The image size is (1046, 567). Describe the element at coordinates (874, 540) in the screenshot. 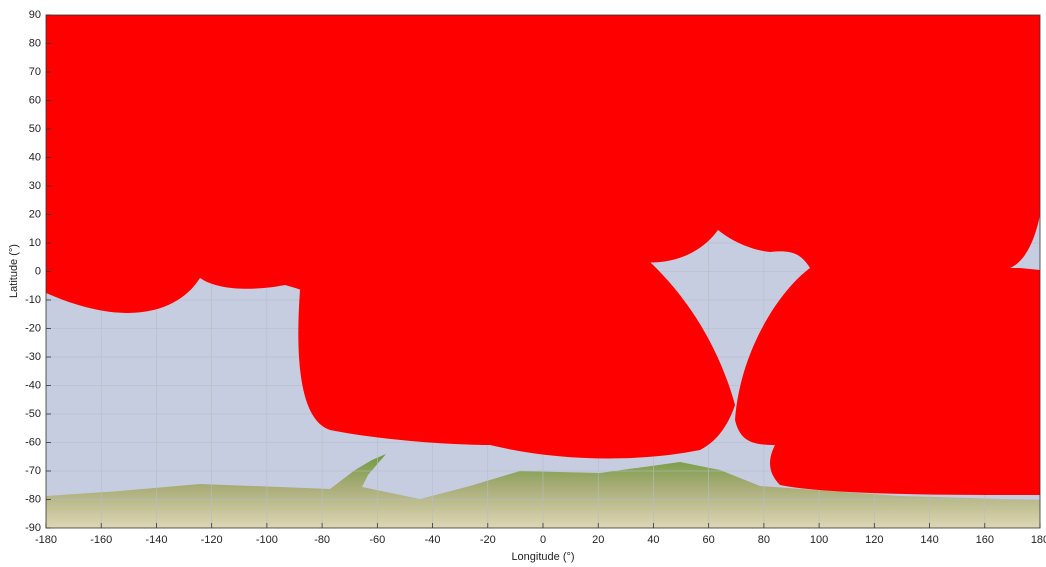

I see `x-tick-label: 120` at that location.